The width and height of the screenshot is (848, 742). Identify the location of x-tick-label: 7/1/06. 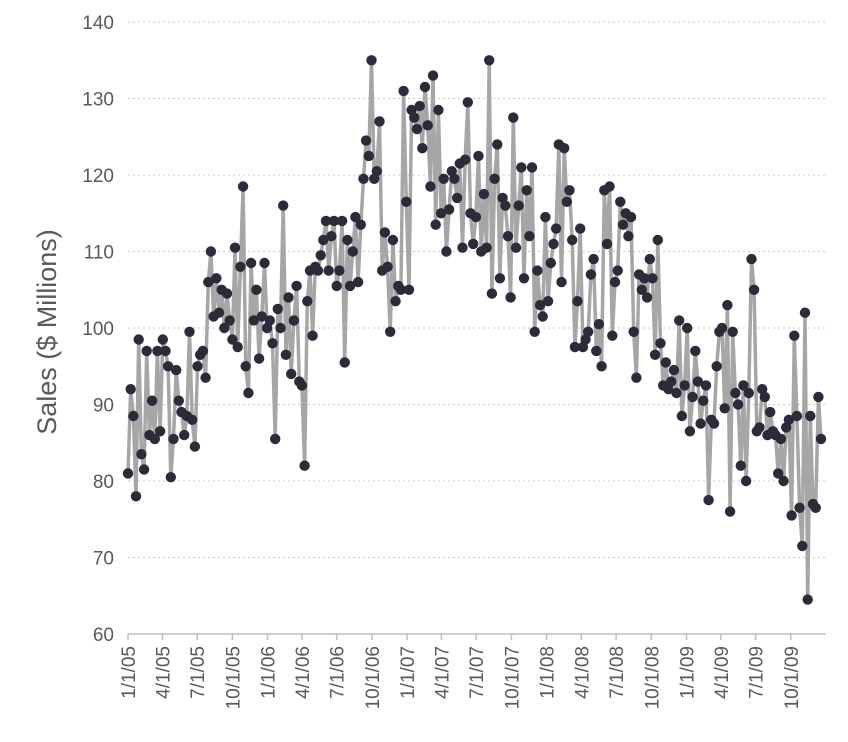
(338, 672).